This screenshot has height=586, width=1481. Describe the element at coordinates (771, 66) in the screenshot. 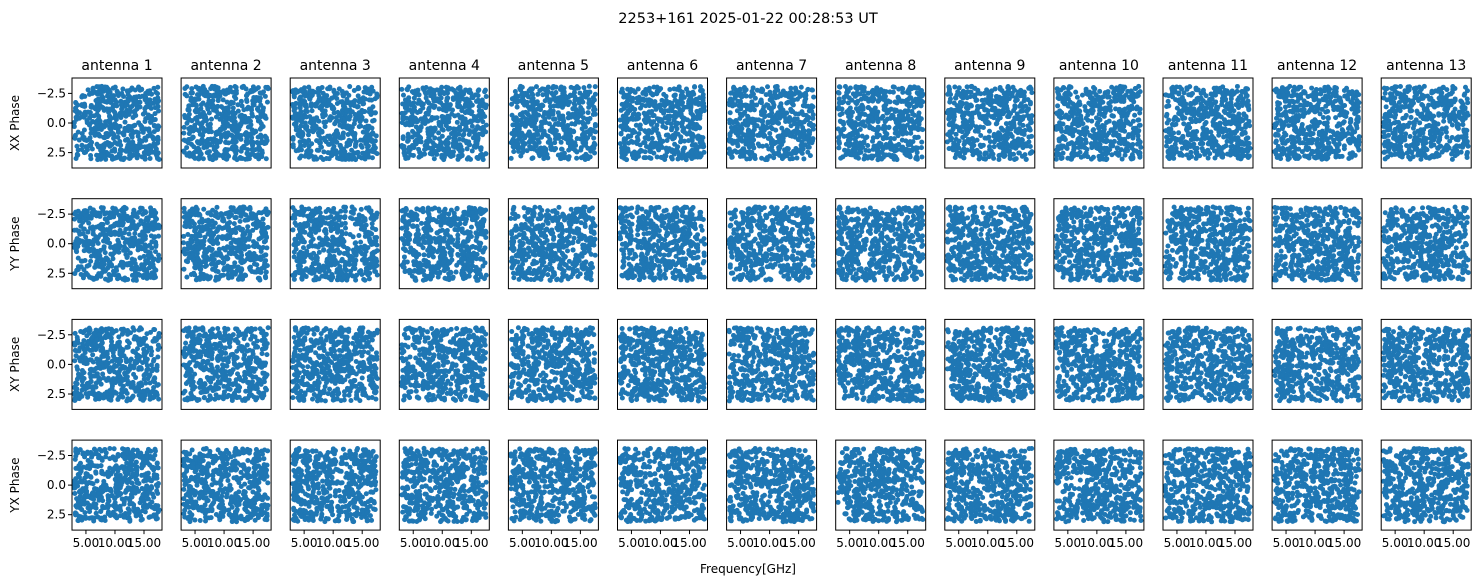

I see `panel-title: antenna 7` at that location.